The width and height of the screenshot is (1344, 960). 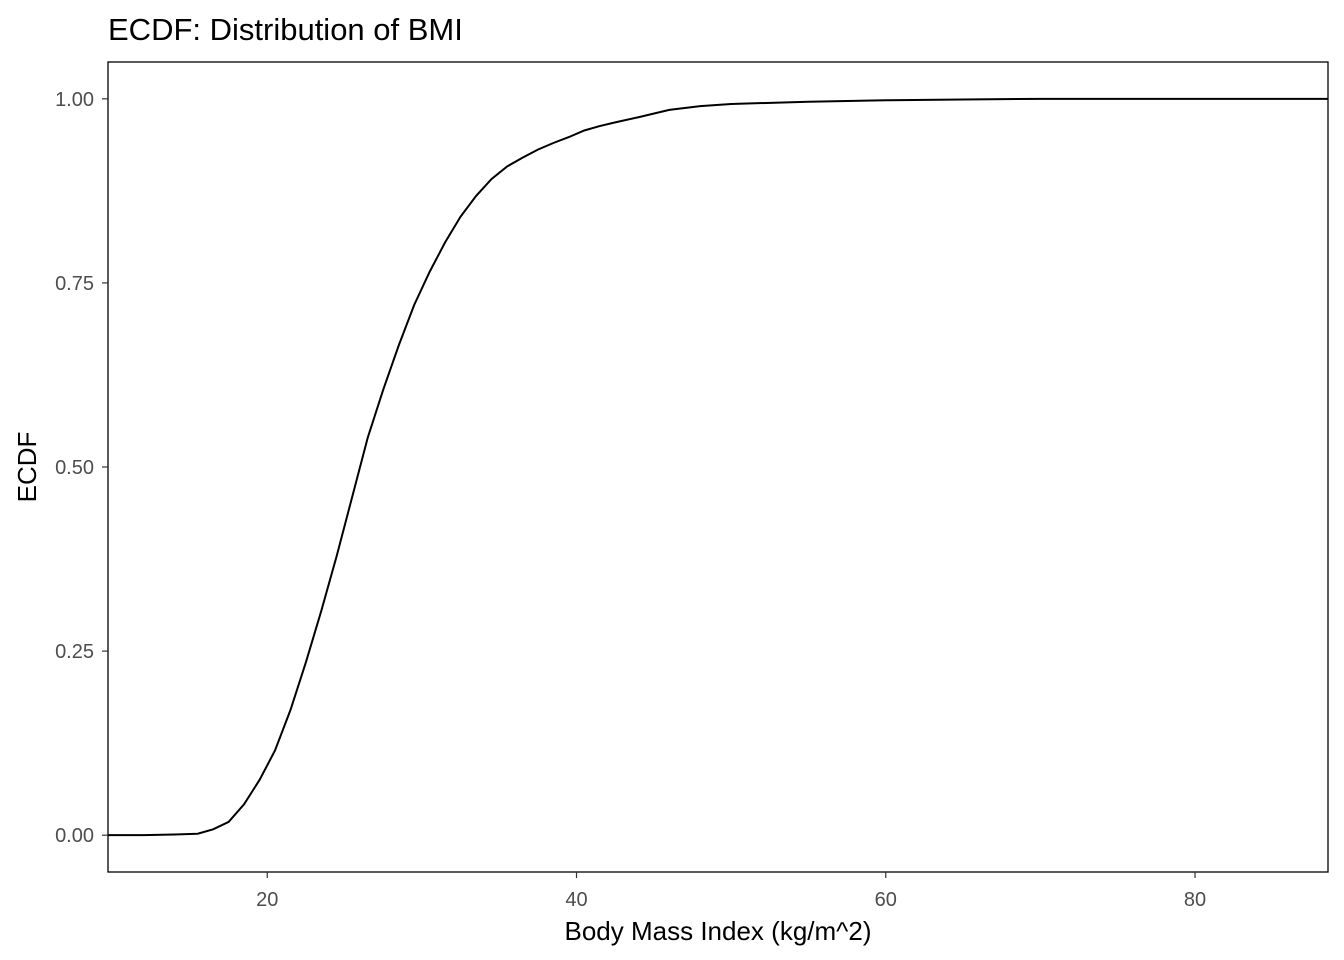 I want to click on y-axis-label: ECDF, so click(x=27, y=467).